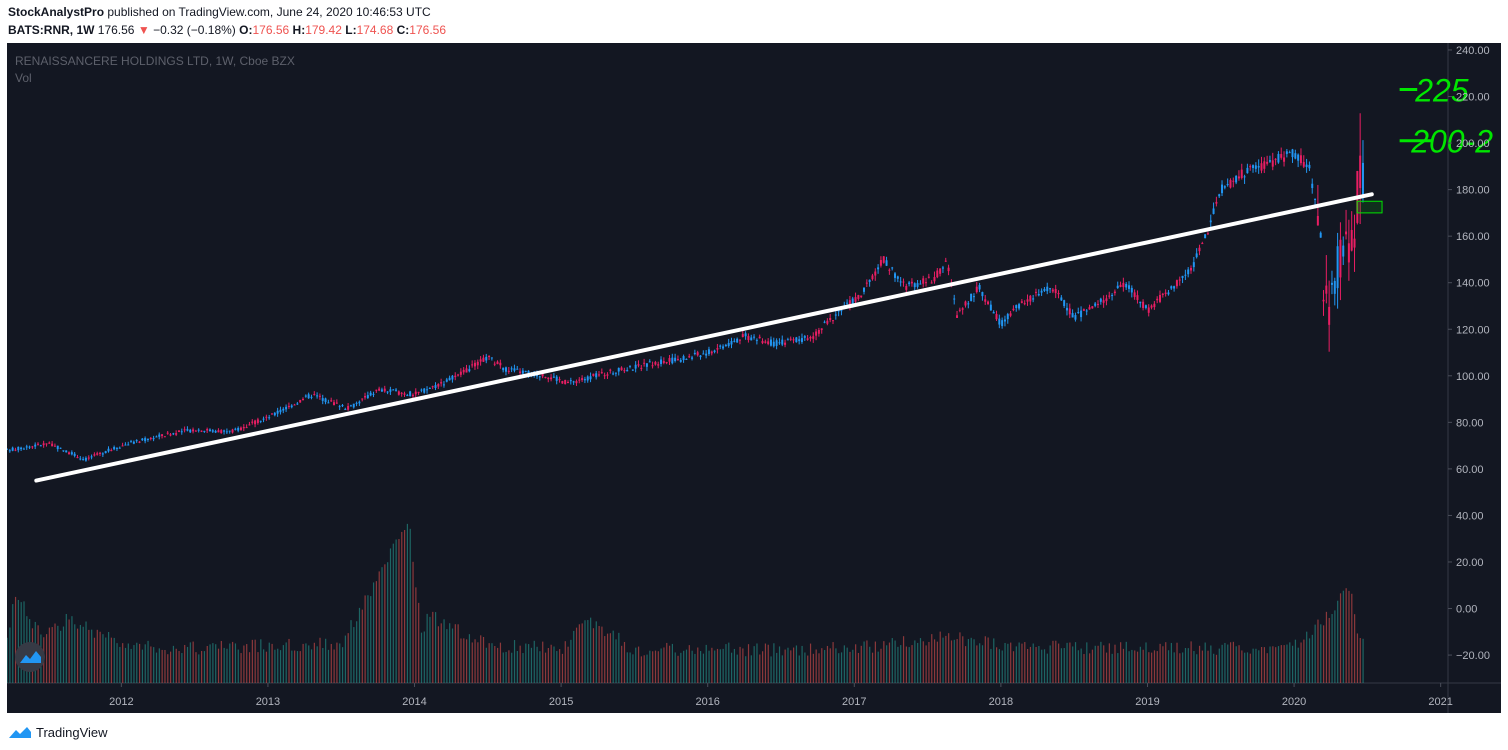  I want to click on footer-brand: TradingView, so click(58, 732).